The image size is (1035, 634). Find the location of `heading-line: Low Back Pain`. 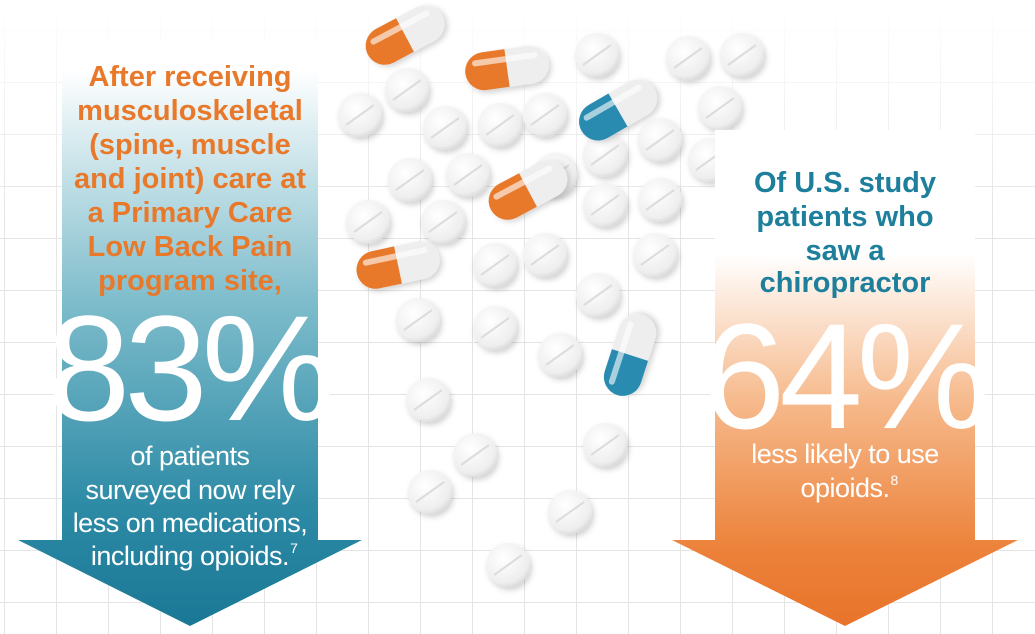

heading-line: Low Back Pain is located at coordinates (190, 247).